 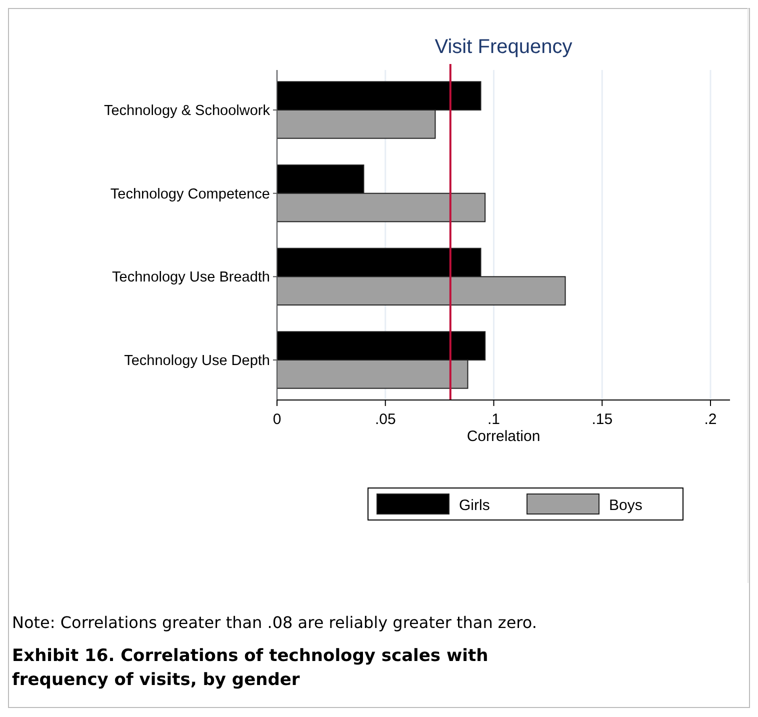 What do you see at coordinates (187, 111) in the screenshot?
I see `y-tick-label: Technology & Schoolwork` at bounding box center [187, 111].